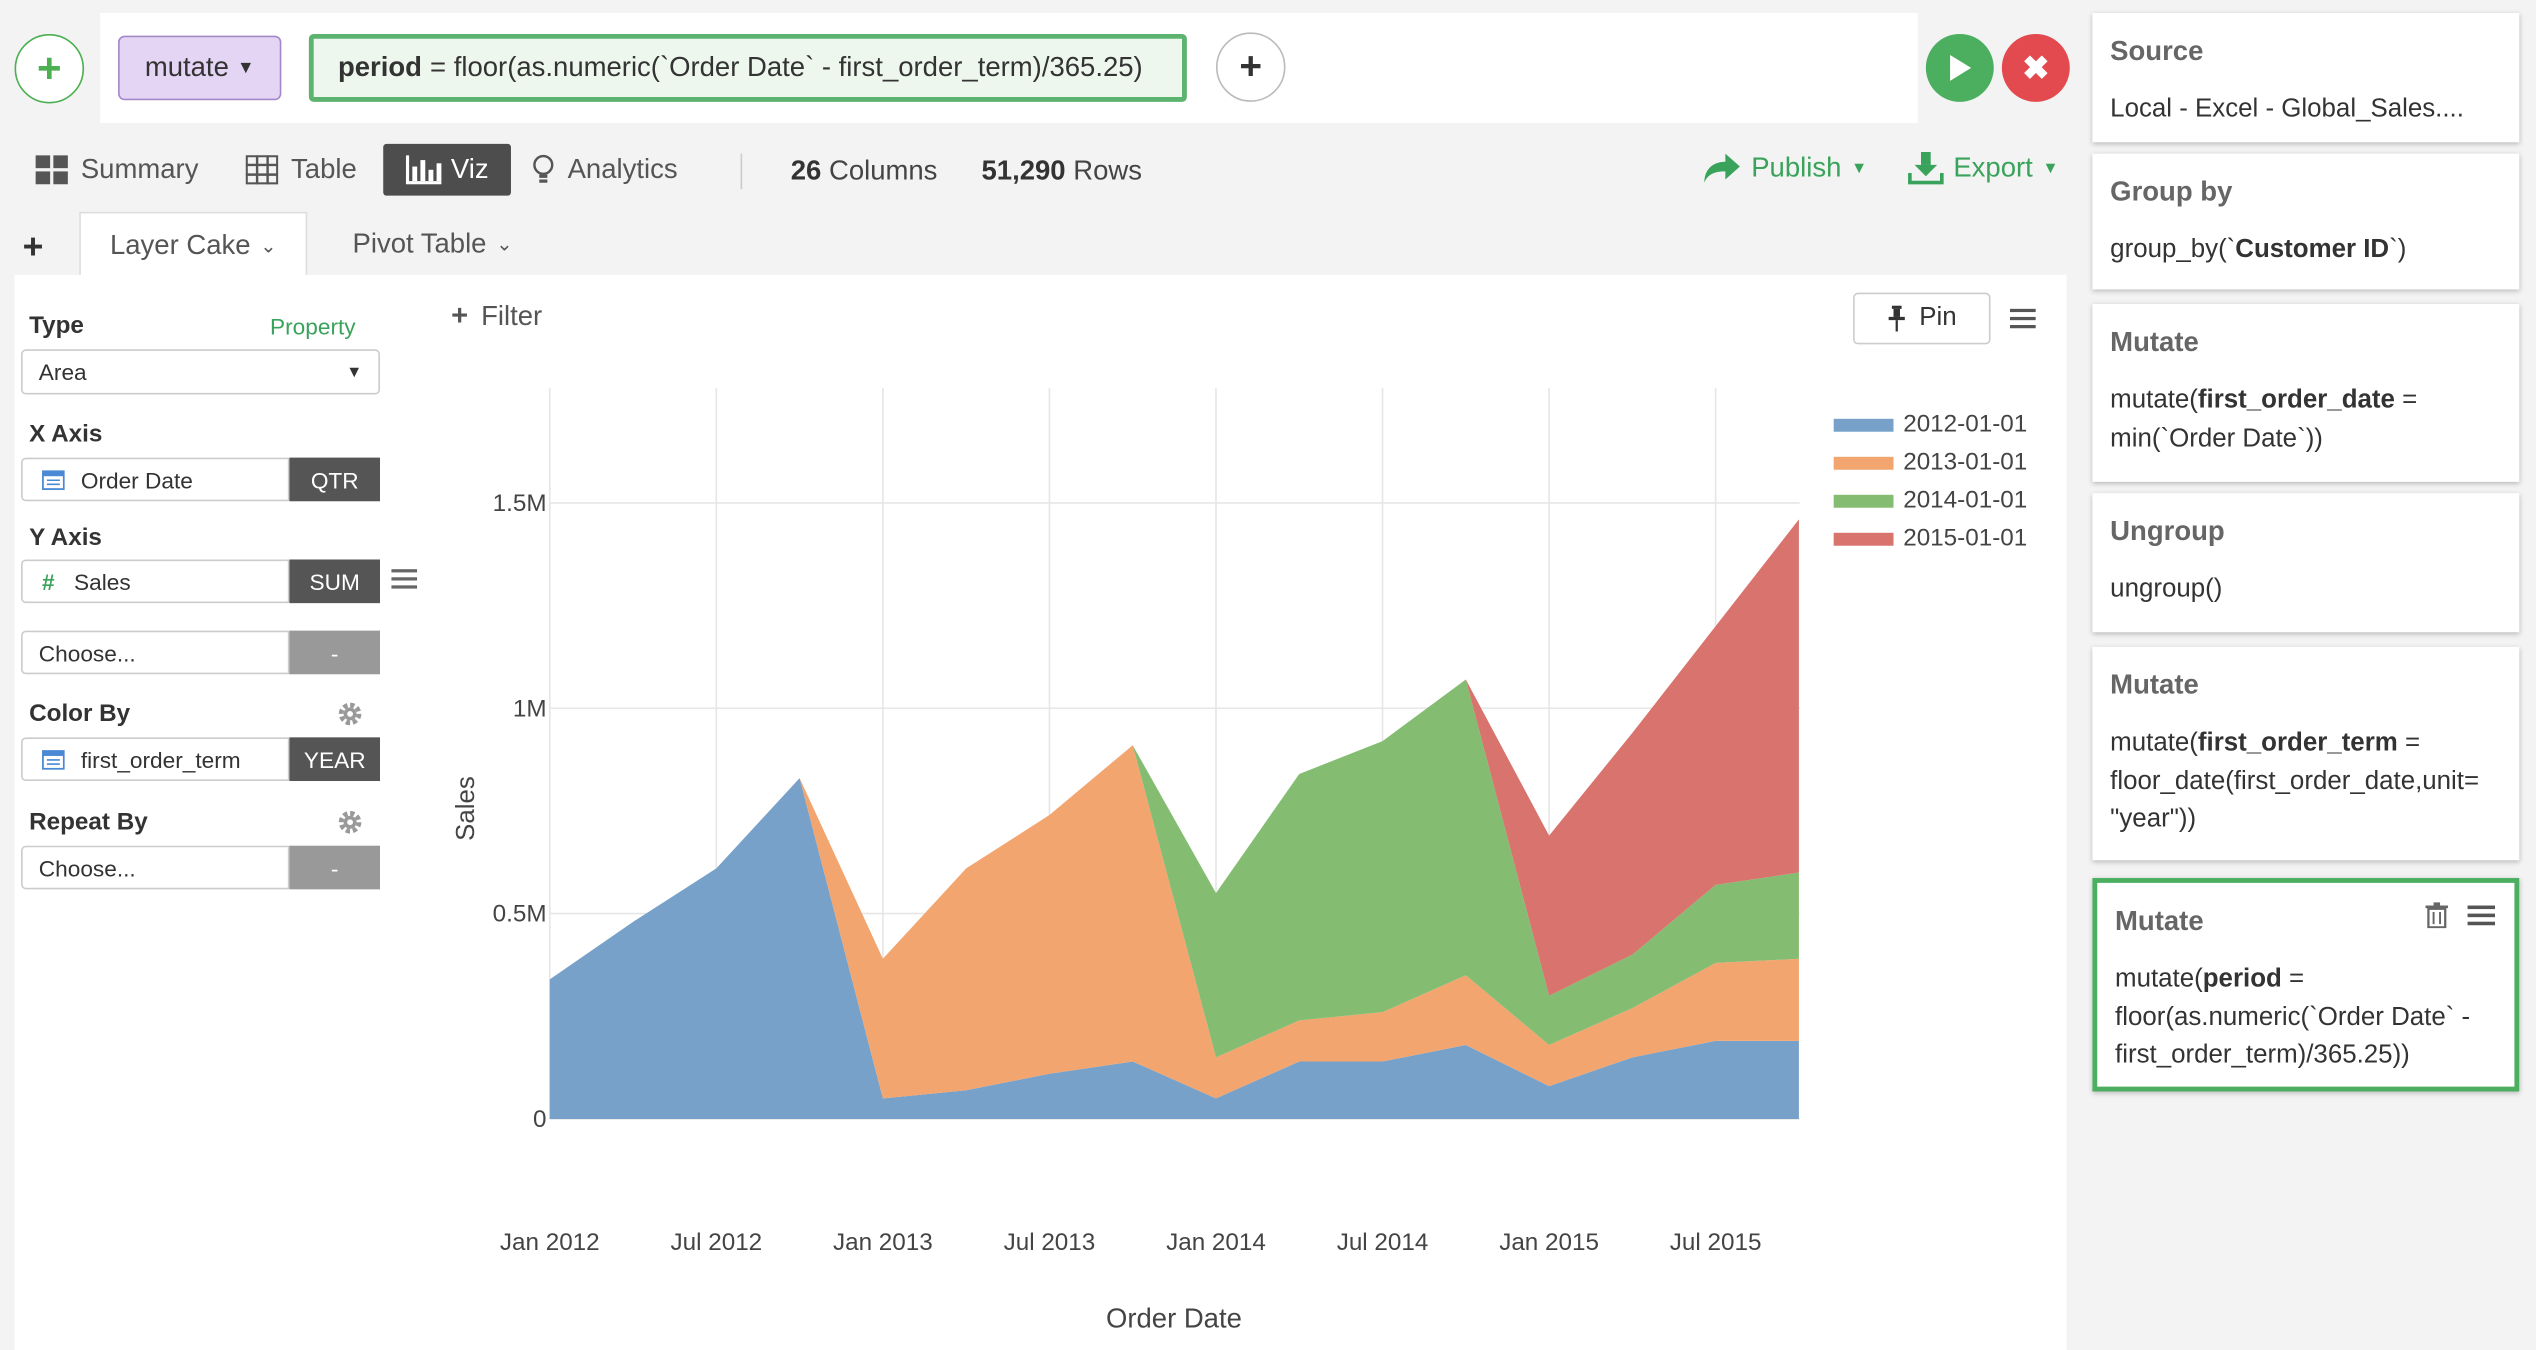 The height and width of the screenshot is (1350, 2536). Describe the element at coordinates (155, 581) in the screenshot. I see `y-axis-field: # Sales` at that location.